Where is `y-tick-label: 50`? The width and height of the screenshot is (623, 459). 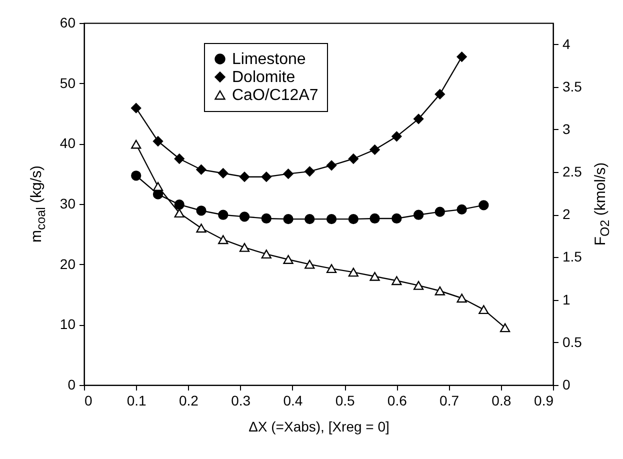 y-tick-label: 50 is located at coordinates (68, 82).